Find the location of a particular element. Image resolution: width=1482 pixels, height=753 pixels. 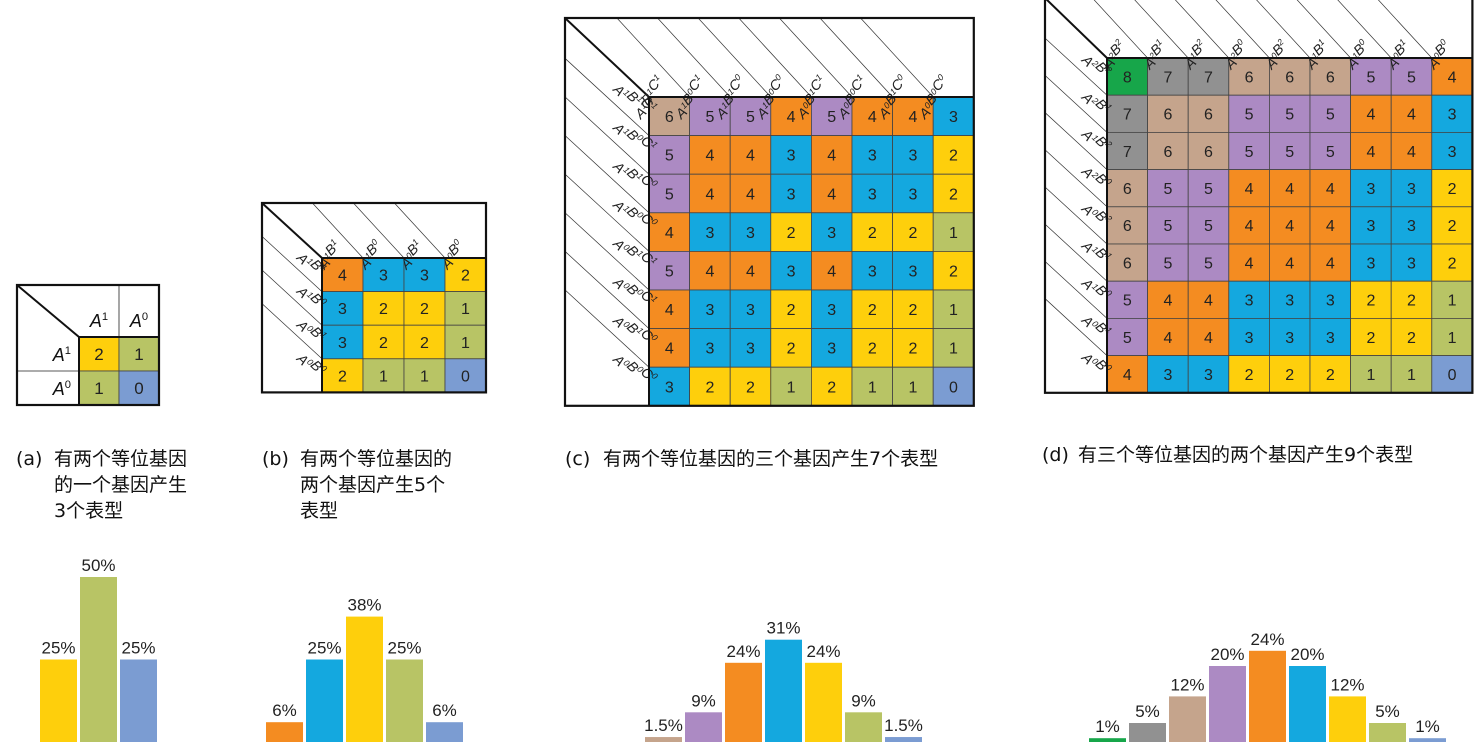

col-header: A1B0C0 is located at coordinates (770, 97).